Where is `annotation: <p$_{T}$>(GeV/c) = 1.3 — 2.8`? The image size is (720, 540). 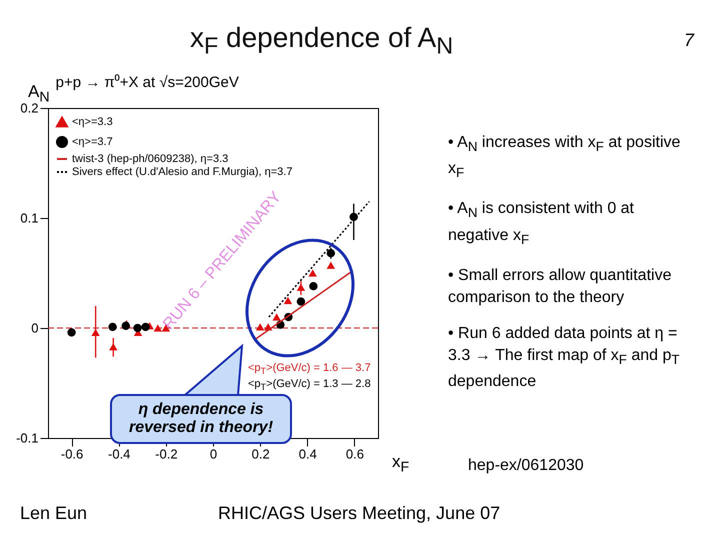 annotation: <p$_{T}$>(GeV/c) = 1.3 — 2.8 is located at coordinates (309, 385).